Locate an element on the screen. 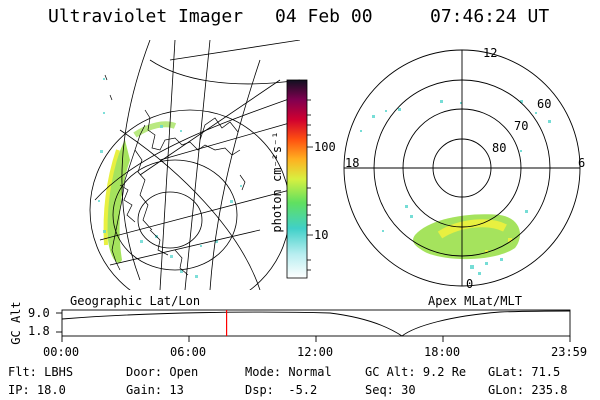 Image resolution: width=600 pixels, height=400 pixels. mlat-label-60: 60 is located at coordinates (544, 104).